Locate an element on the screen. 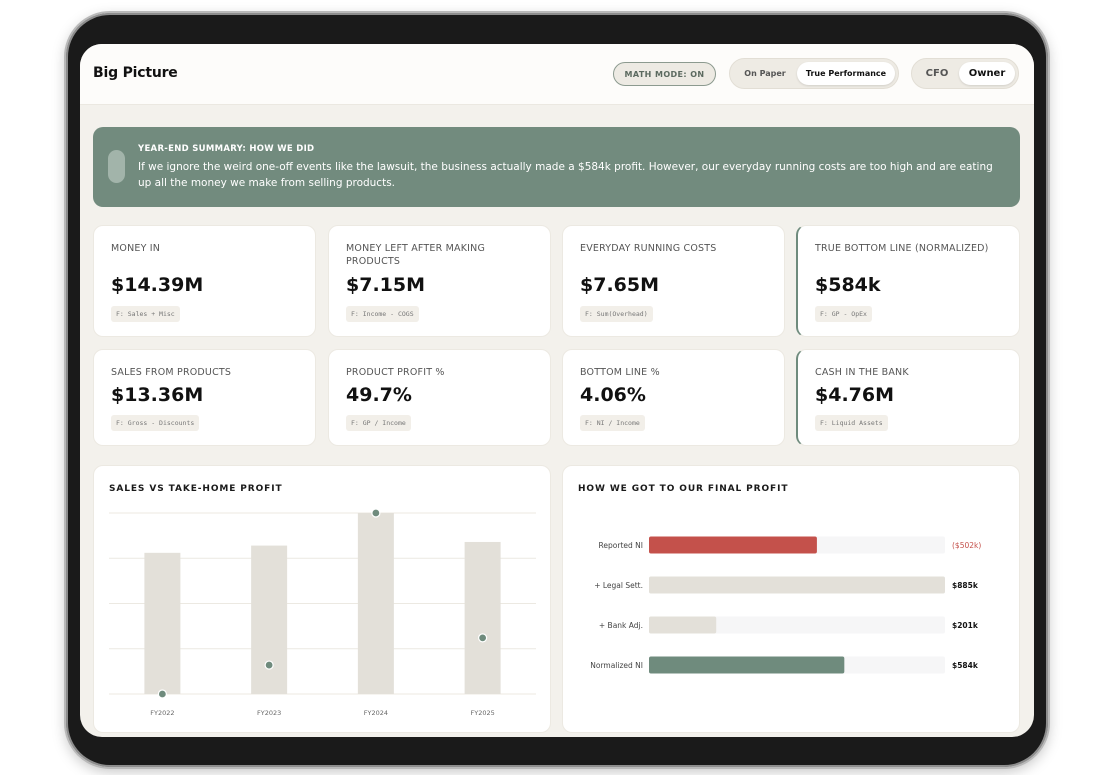 This screenshot has width=1112, height=775. x-tick-label: FY2024 is located at coordinates (376, 713).